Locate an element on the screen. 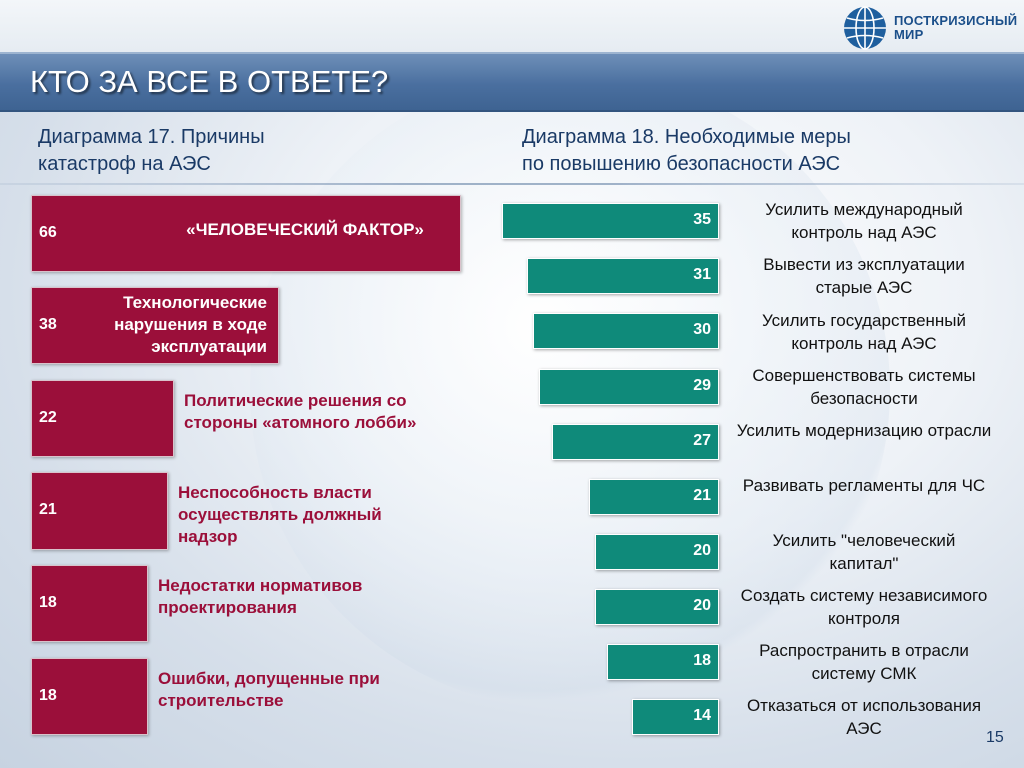 This screenshot has width=1024, height=768. brand-name: ПОСТКРИЗИСНЫЙ МИР is located at coordinates (955, 28).